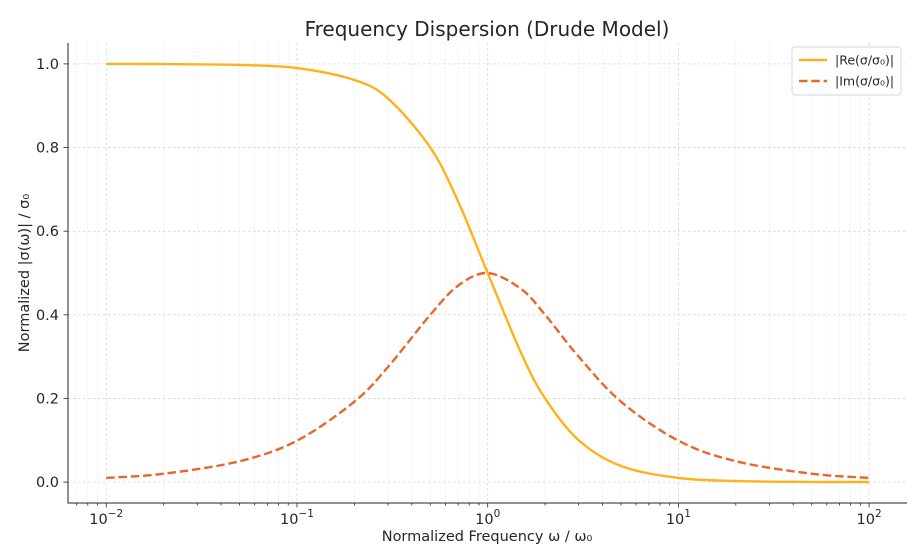 This screenshot has height=557, width=917. I want to click on legend-label: |Im(σ/σ₀)|, so click(864, 81).